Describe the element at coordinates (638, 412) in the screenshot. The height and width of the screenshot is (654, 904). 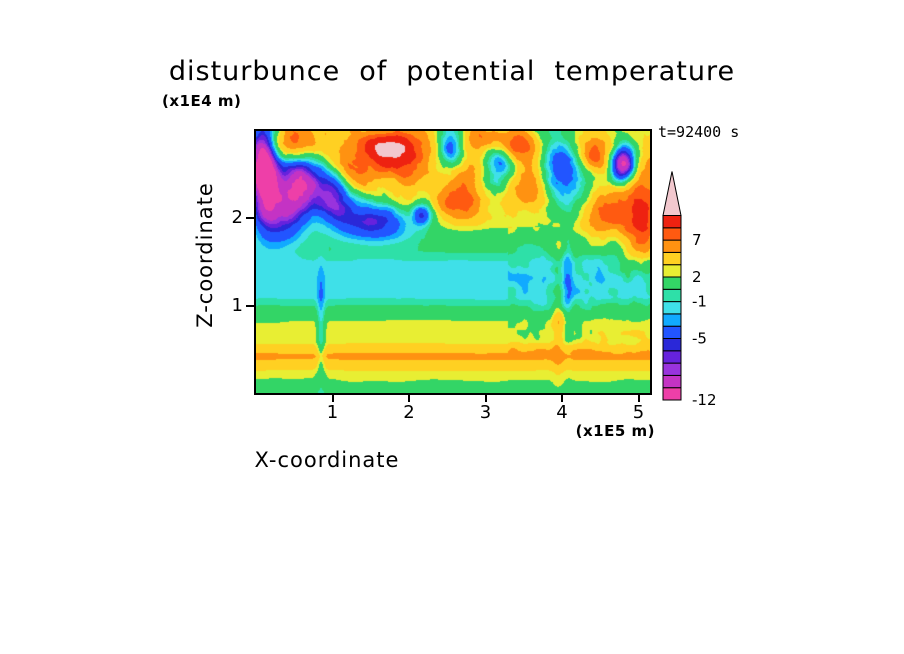
I see `x-tick-label: 5` at that location.